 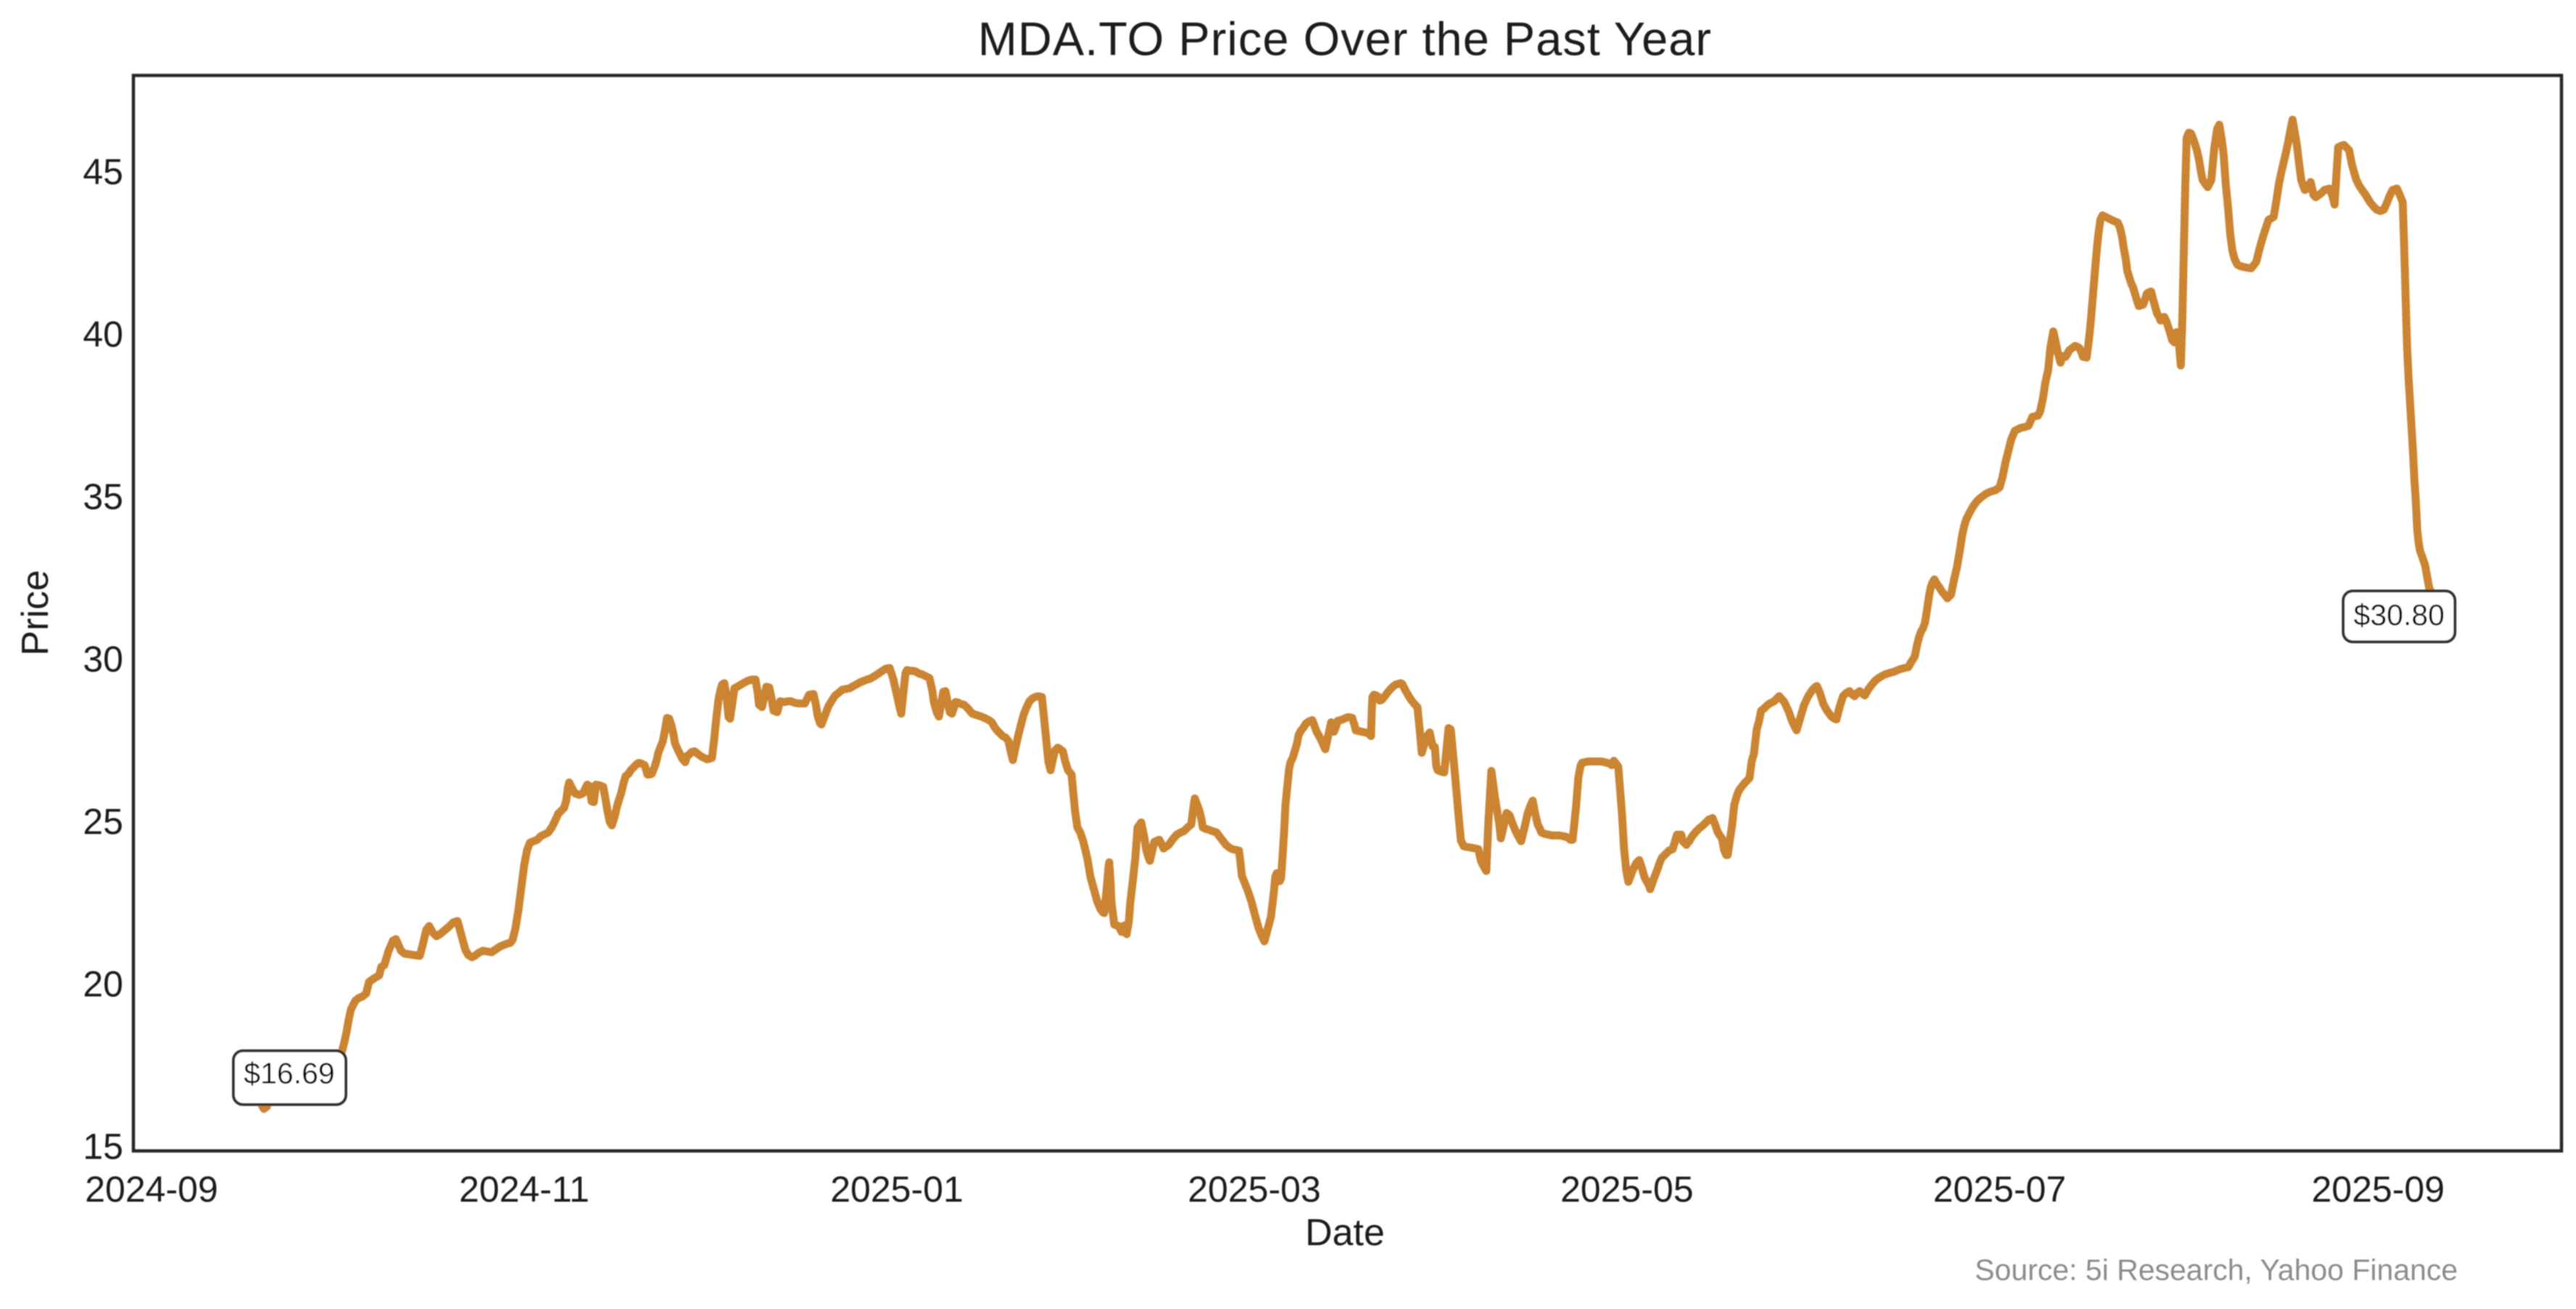 I want to click on svg-text: Price, so click(x=36, y=613).